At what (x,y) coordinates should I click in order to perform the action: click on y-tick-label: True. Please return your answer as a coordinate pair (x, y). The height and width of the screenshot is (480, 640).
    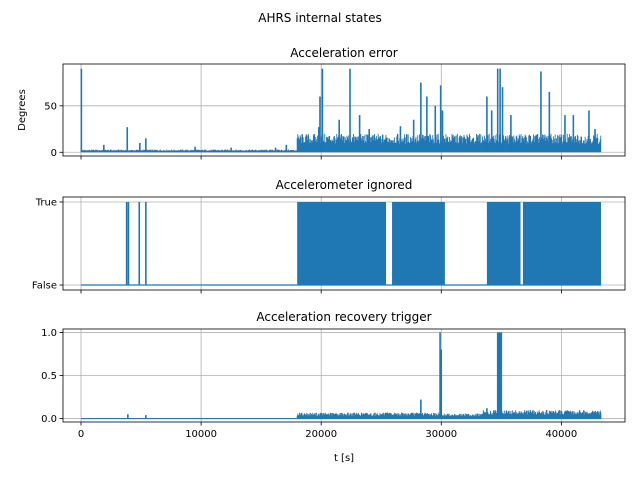
    Looking at the image, I should click on (46, 202).